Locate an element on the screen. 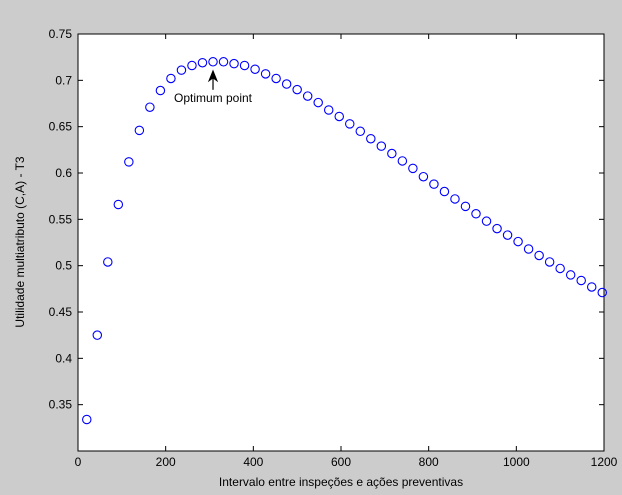 The height and width of the screenshot is (495, 622). y-tick-label: 0.55 is located at coordinates (61, 219).